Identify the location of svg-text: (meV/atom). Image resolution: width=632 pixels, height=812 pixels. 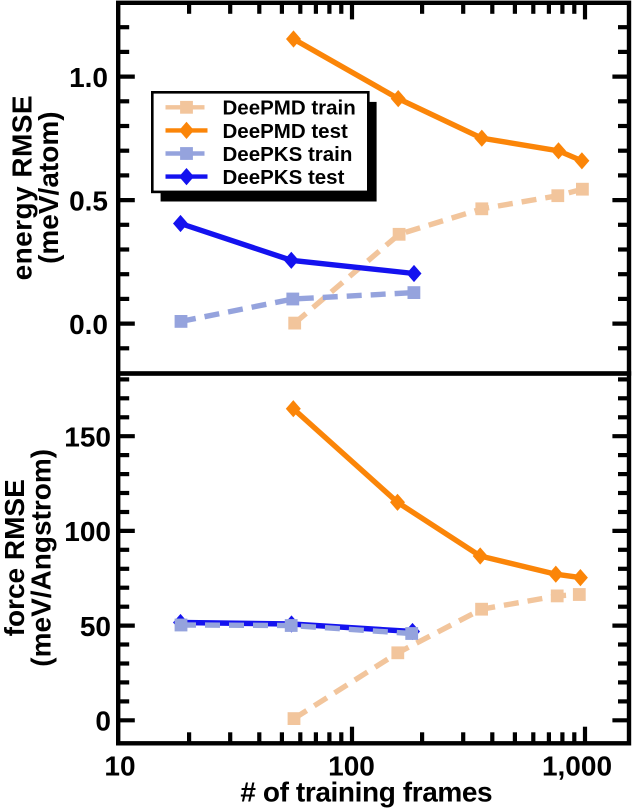
(48, 187).